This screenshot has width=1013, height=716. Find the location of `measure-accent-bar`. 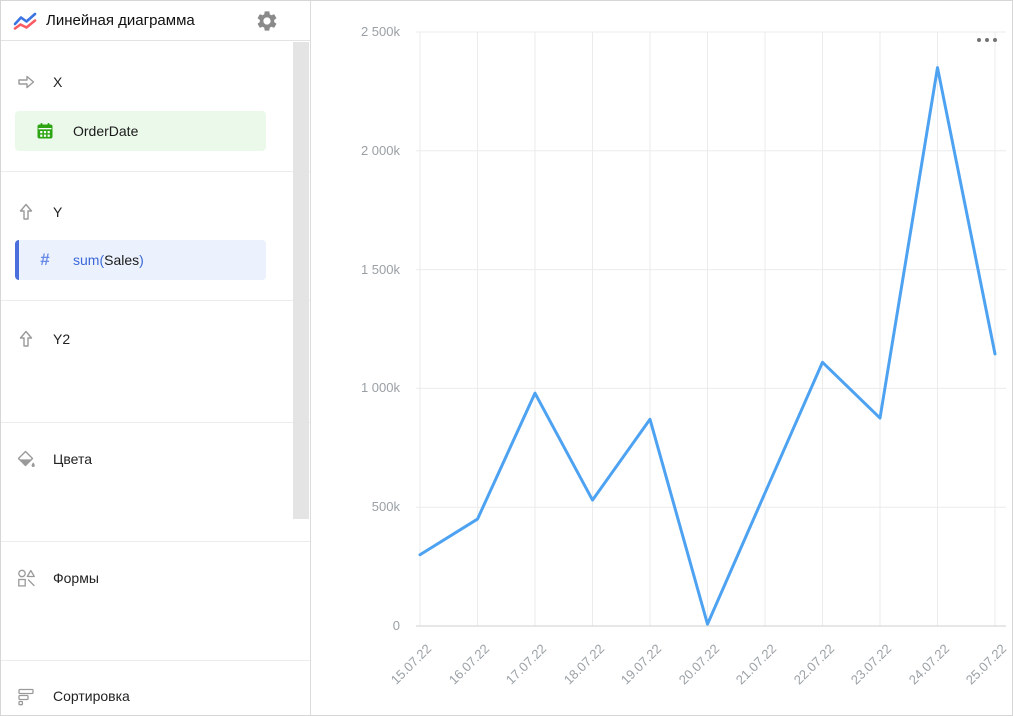

measure-accent-bar is located at coordinates (17, 260).